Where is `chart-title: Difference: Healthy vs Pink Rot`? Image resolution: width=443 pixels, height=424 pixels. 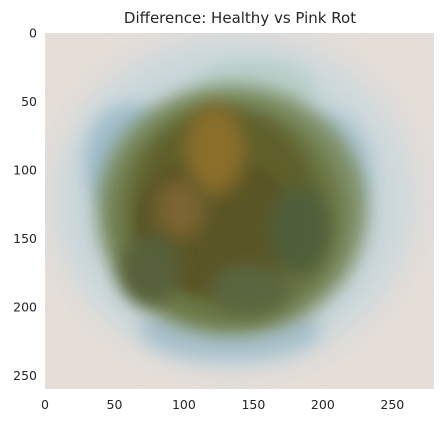
chart-title: Difference: Healthy vs Pink Rot is located at coordinates (240, 18).